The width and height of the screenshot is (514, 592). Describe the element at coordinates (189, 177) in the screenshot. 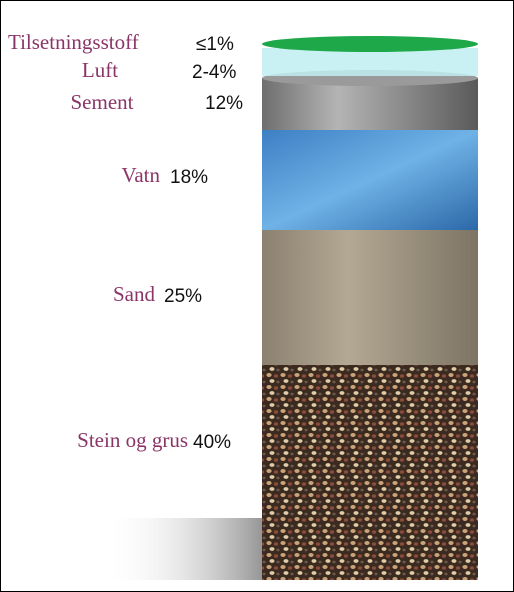

I see `amount: 18%` at that location.